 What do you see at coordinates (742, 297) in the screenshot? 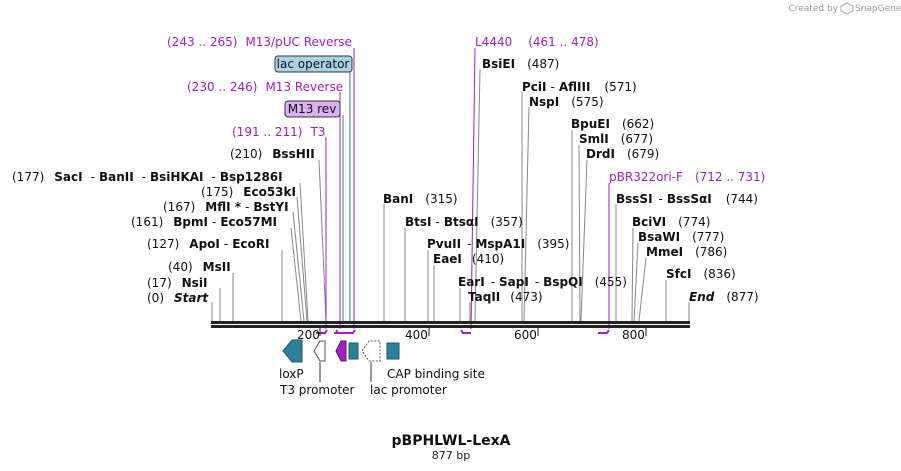
I see `site-end-num: (877)` at bounding box center [742, 297].